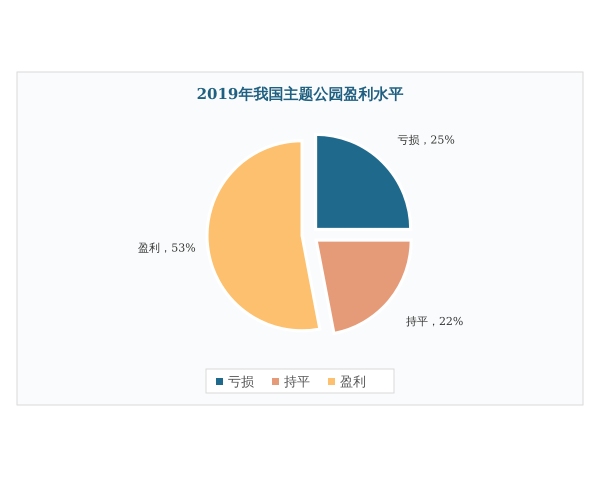 This screenshot has width=600, height=480. Describe the element at coordinates (300, 94) in the screenshot. I see `chart-title: 2019年我国主题公园盈利水平` at that location.